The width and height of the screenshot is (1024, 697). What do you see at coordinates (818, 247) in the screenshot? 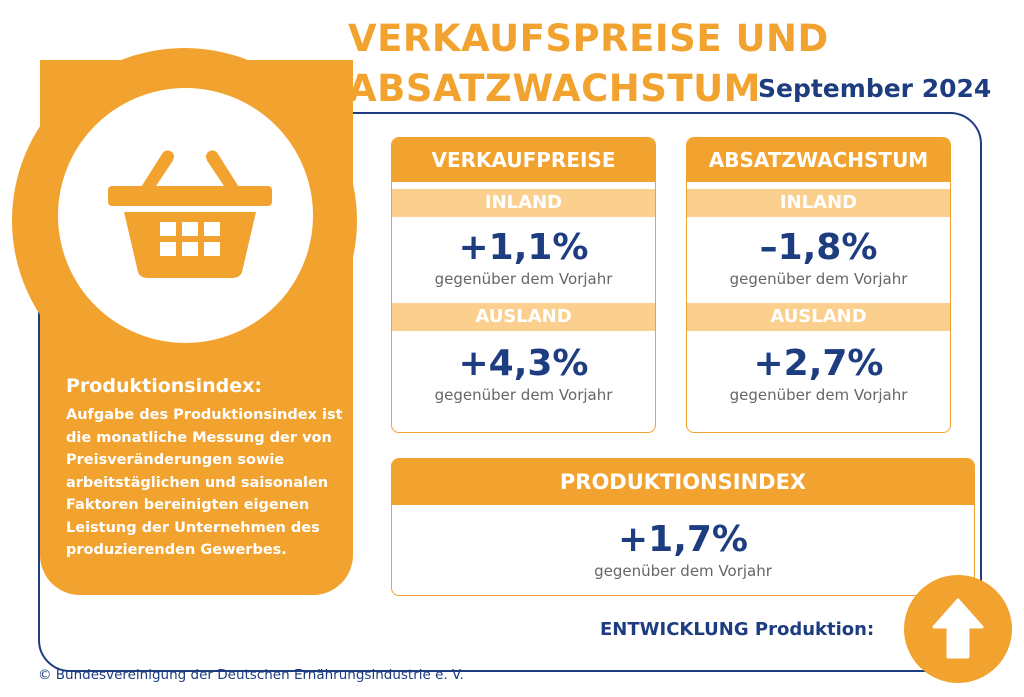
I see `absatzwachstum-inland-value: –1,8%` at bounding box center [818, 247].